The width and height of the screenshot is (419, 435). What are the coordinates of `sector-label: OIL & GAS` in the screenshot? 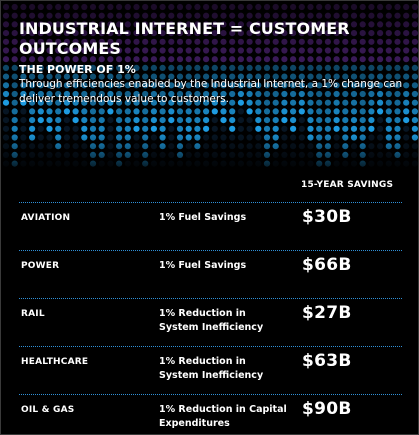 It's located at (48, 410).